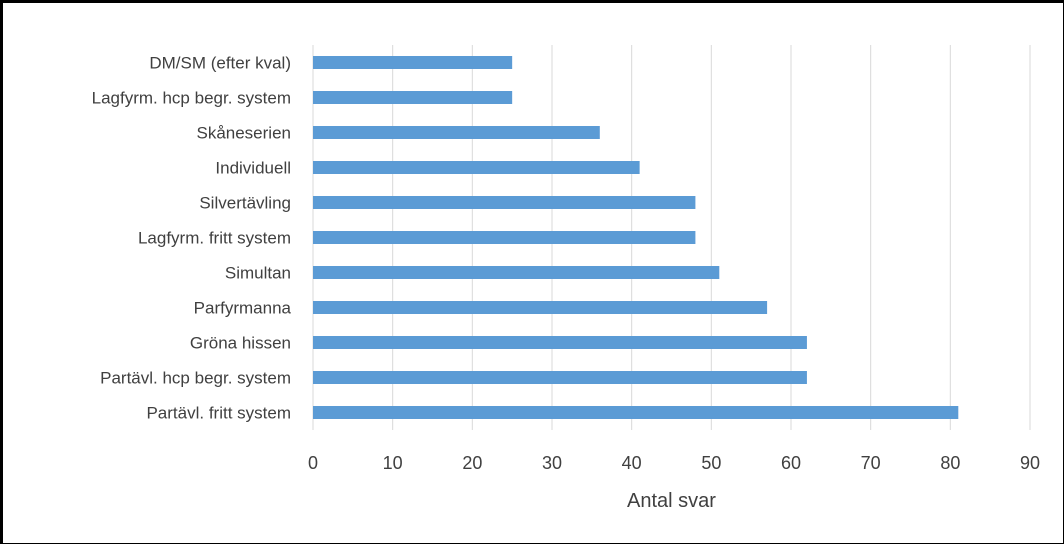 The image size is (1064, 544). I want to click on x-tick-label: 70, so click(871, 463).